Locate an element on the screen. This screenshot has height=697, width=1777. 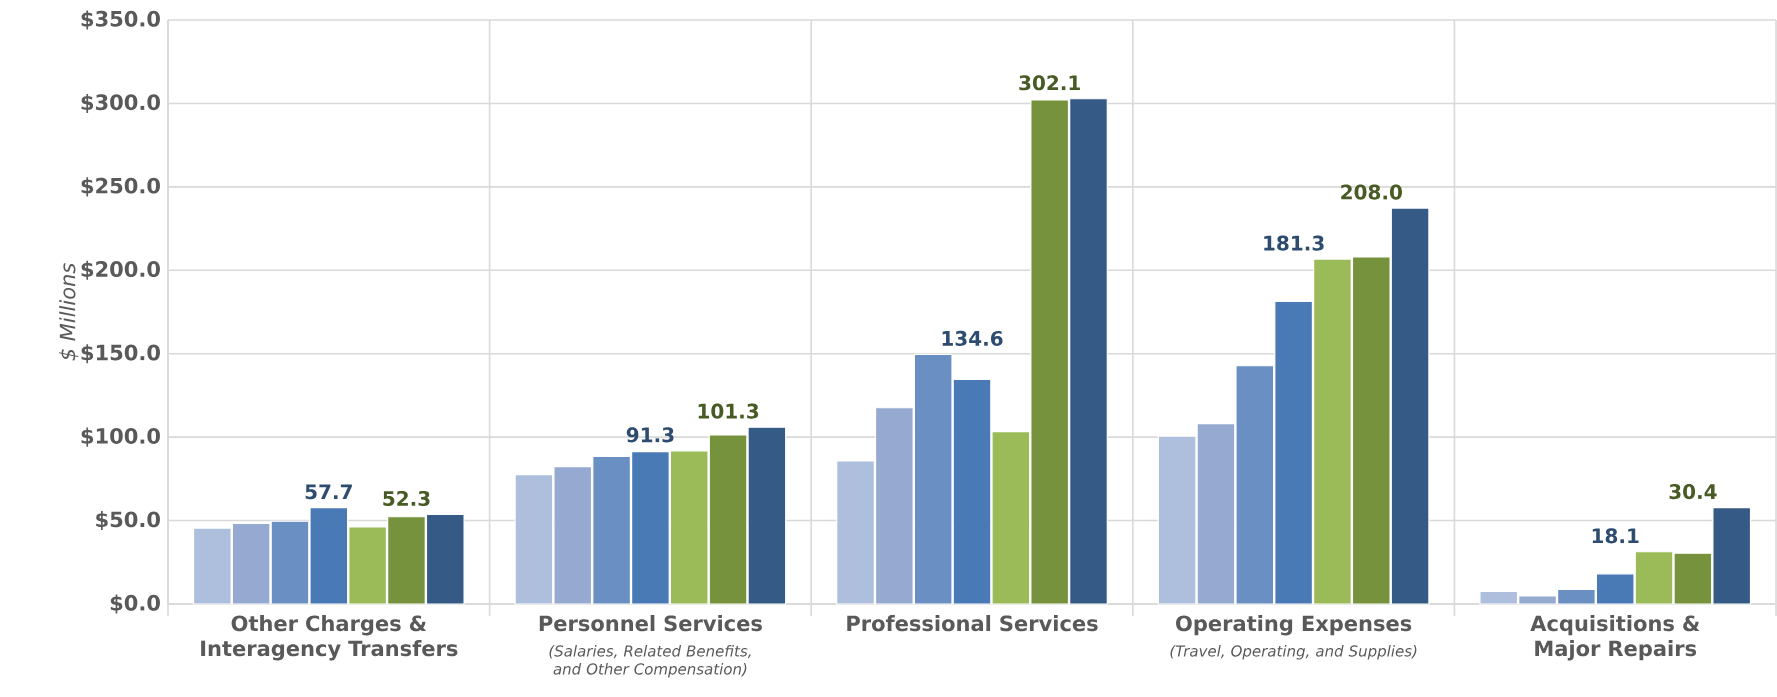
data-label: 134.6 is located at coordinates (972, 338).